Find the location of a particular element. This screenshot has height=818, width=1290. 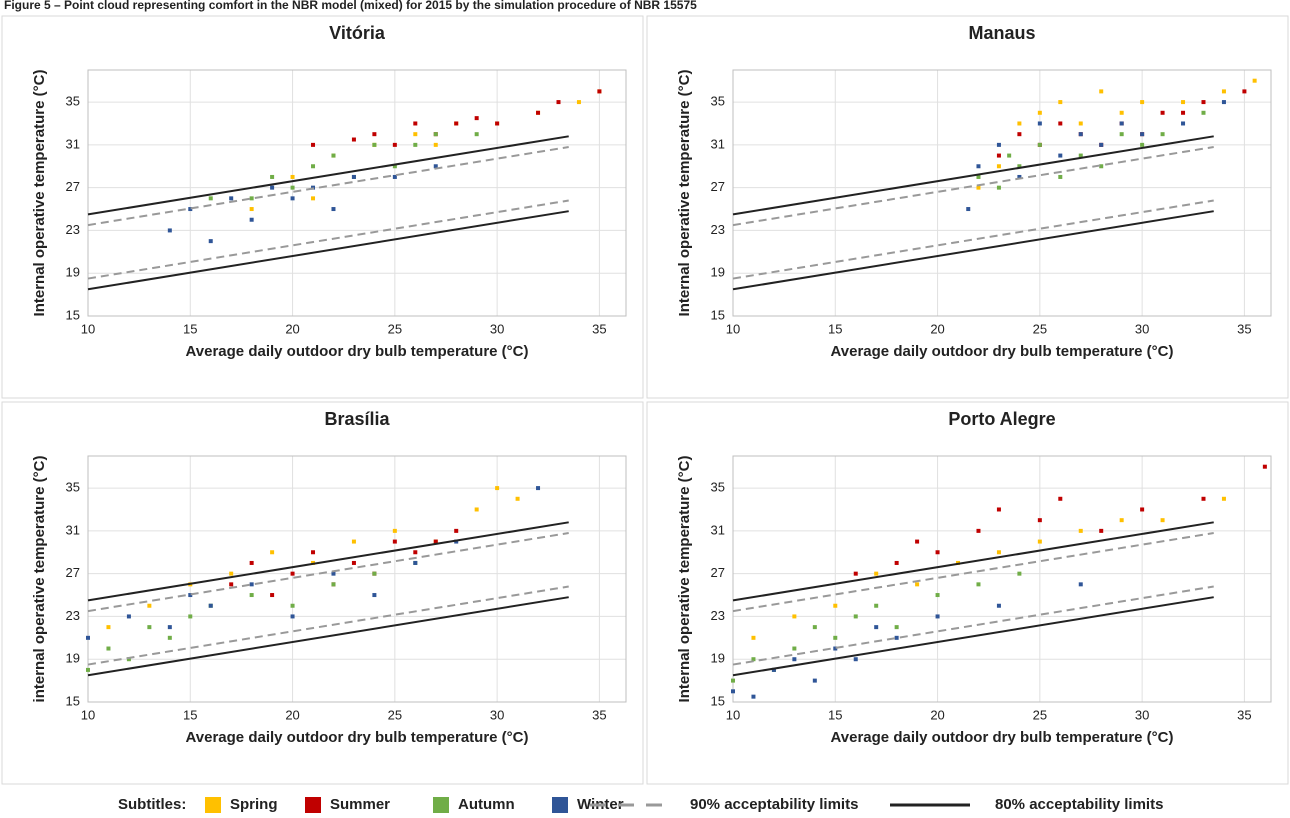

legend-title: Subtitles: is located at coordinates (152, 804).